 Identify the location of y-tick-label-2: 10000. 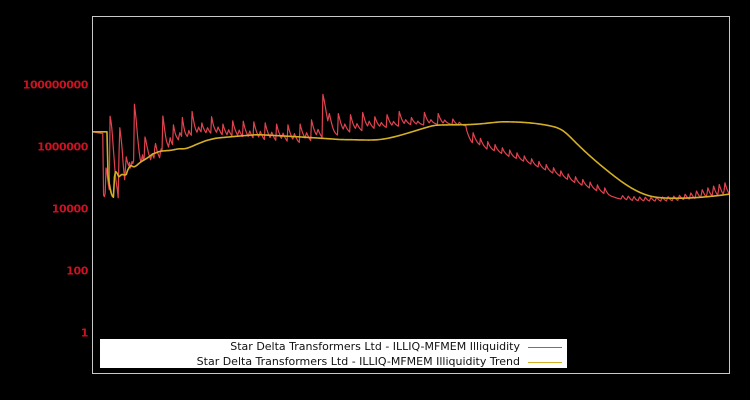
(70, 209).